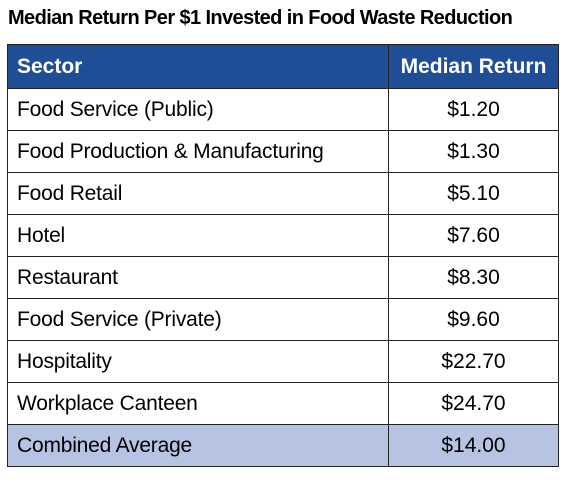 The width and height of the screenshot is (567, 486). I want to click on header-median-return: Median Return, so click(473, 66).